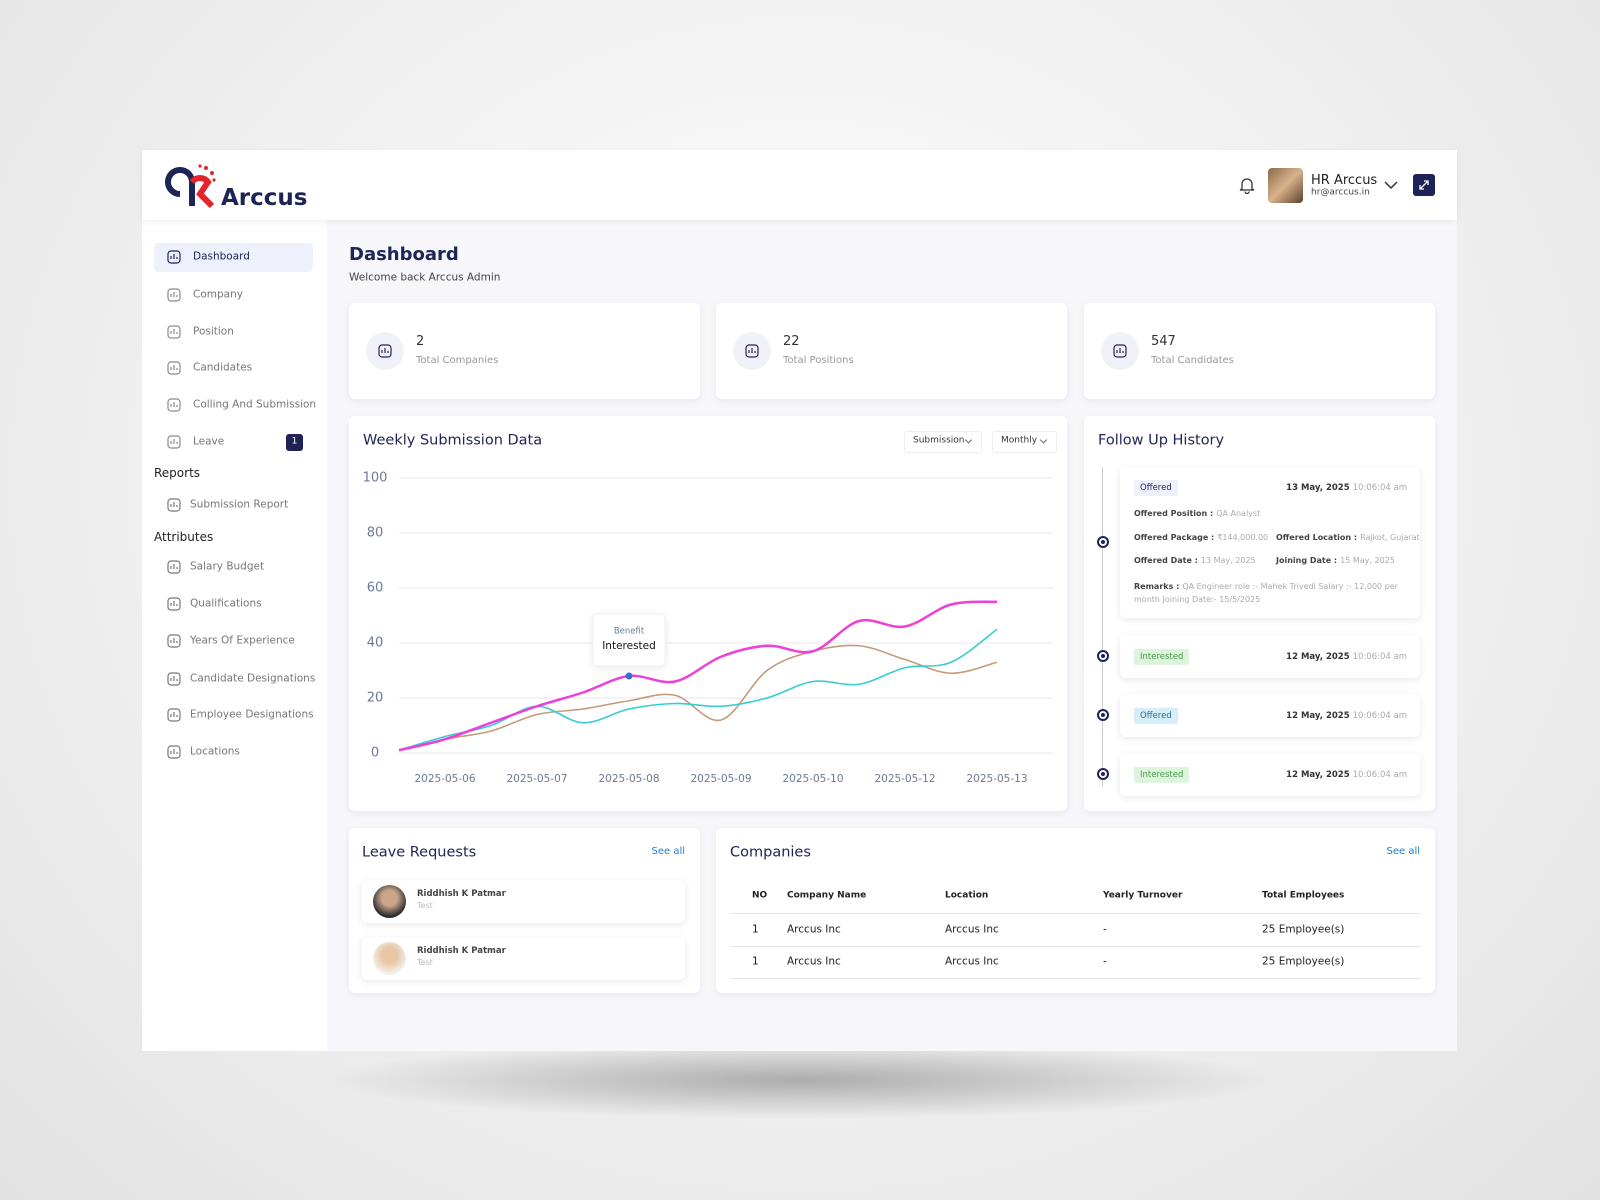  What do you see at coordinates (255, 404) in the screenshot?
I see `nav-item: Colling And Submission` at bounding box center [255, 404].